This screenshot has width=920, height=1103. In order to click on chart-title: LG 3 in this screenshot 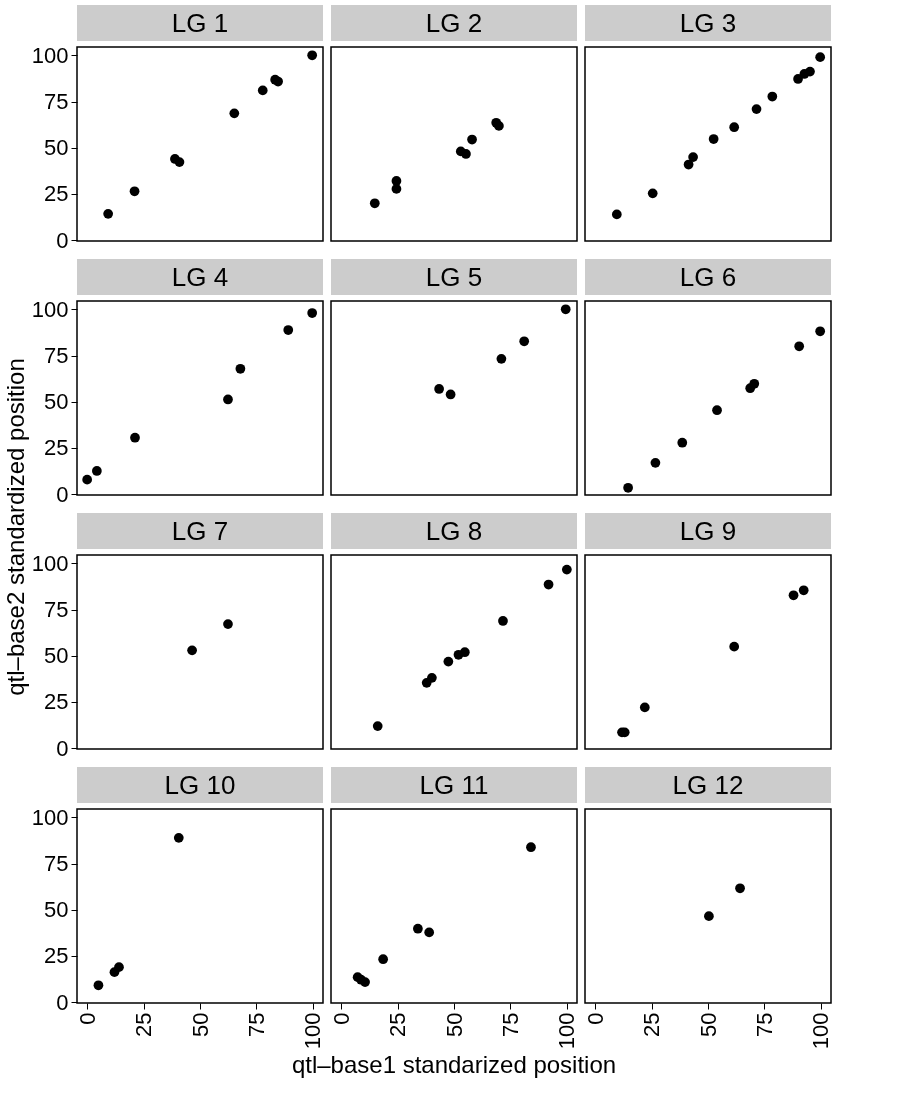, I will do `click(708, 23)`.